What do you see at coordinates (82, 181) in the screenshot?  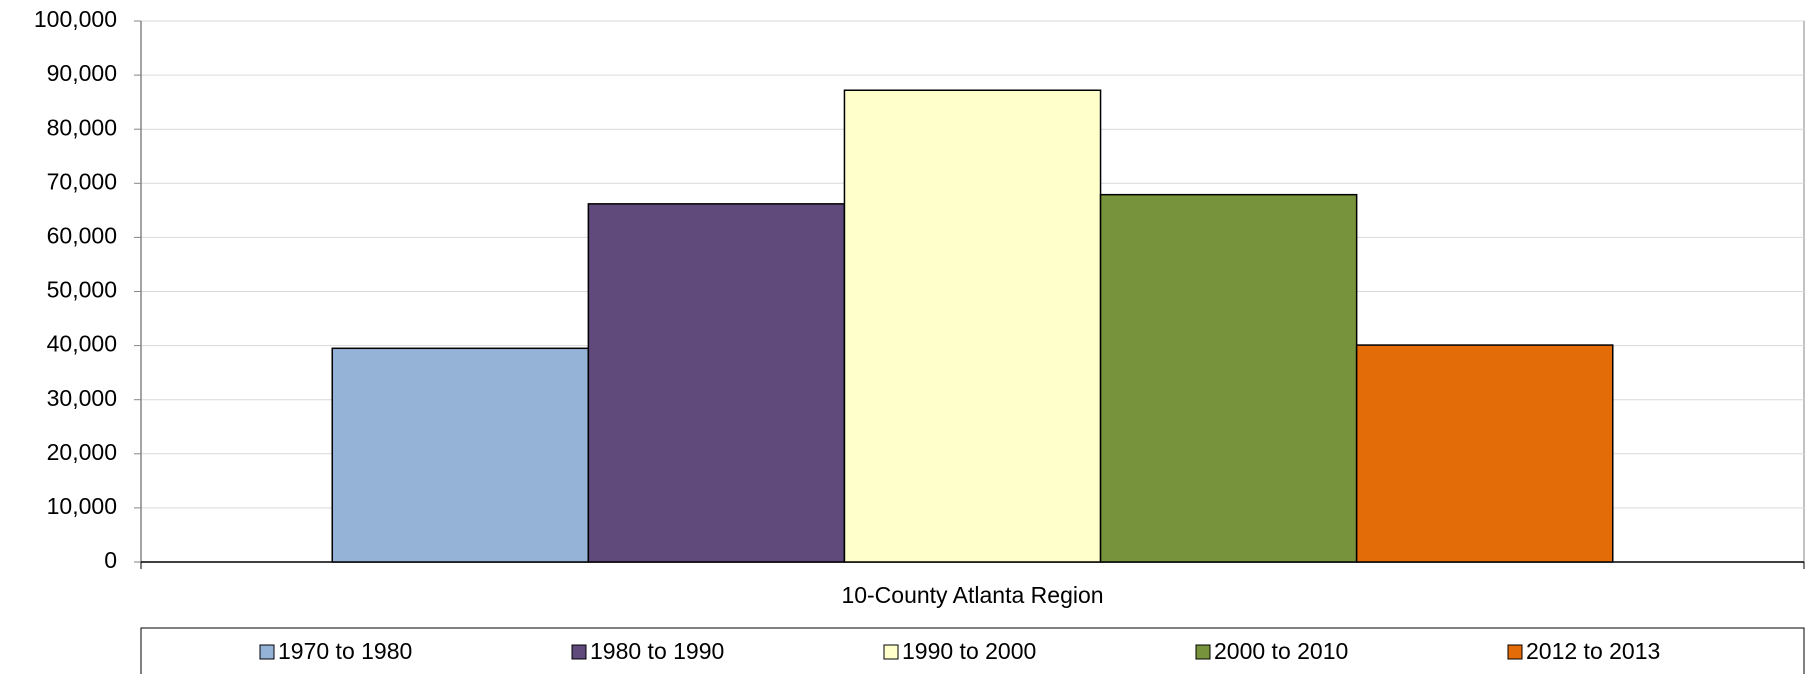 I see `y-tick-label: 70,000` at bounding box center [82, 181].